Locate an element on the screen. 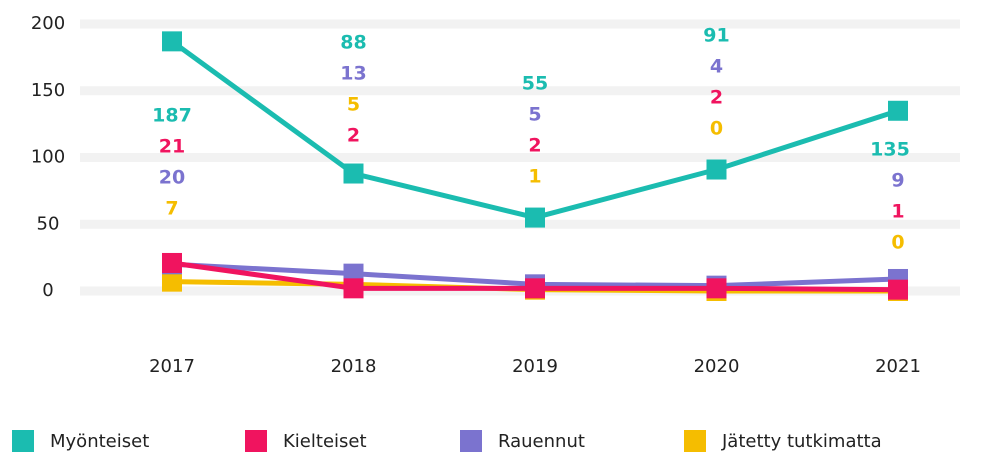 The image size is (989, 457). legend-label: Myönteiset is located at coordinates (99, 441).